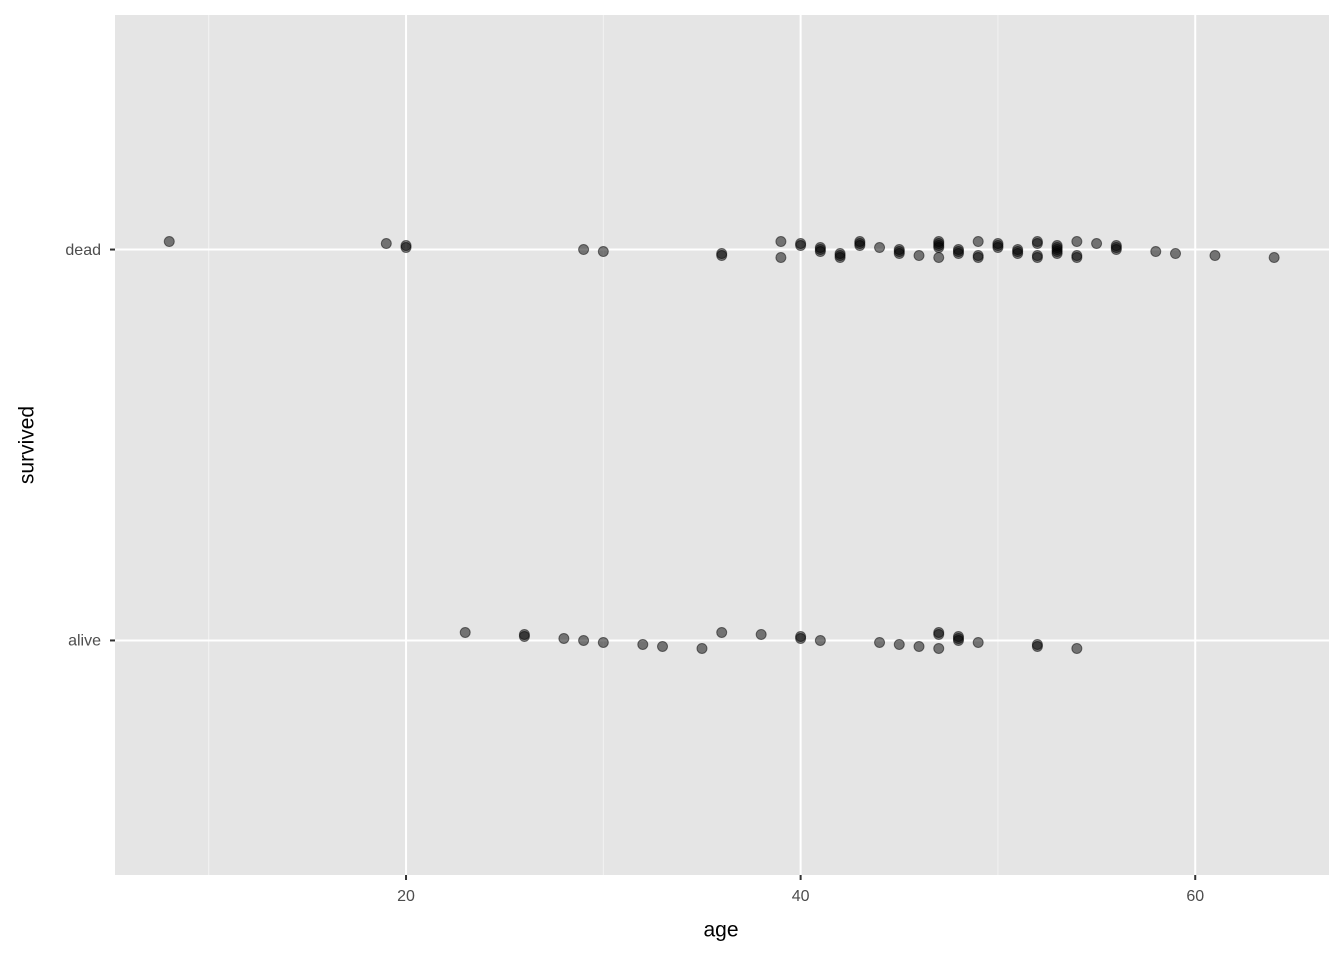  Describe the element at coordinates (1195, 896) in the screenshot. I see `x-tick-label: 60` at that location.